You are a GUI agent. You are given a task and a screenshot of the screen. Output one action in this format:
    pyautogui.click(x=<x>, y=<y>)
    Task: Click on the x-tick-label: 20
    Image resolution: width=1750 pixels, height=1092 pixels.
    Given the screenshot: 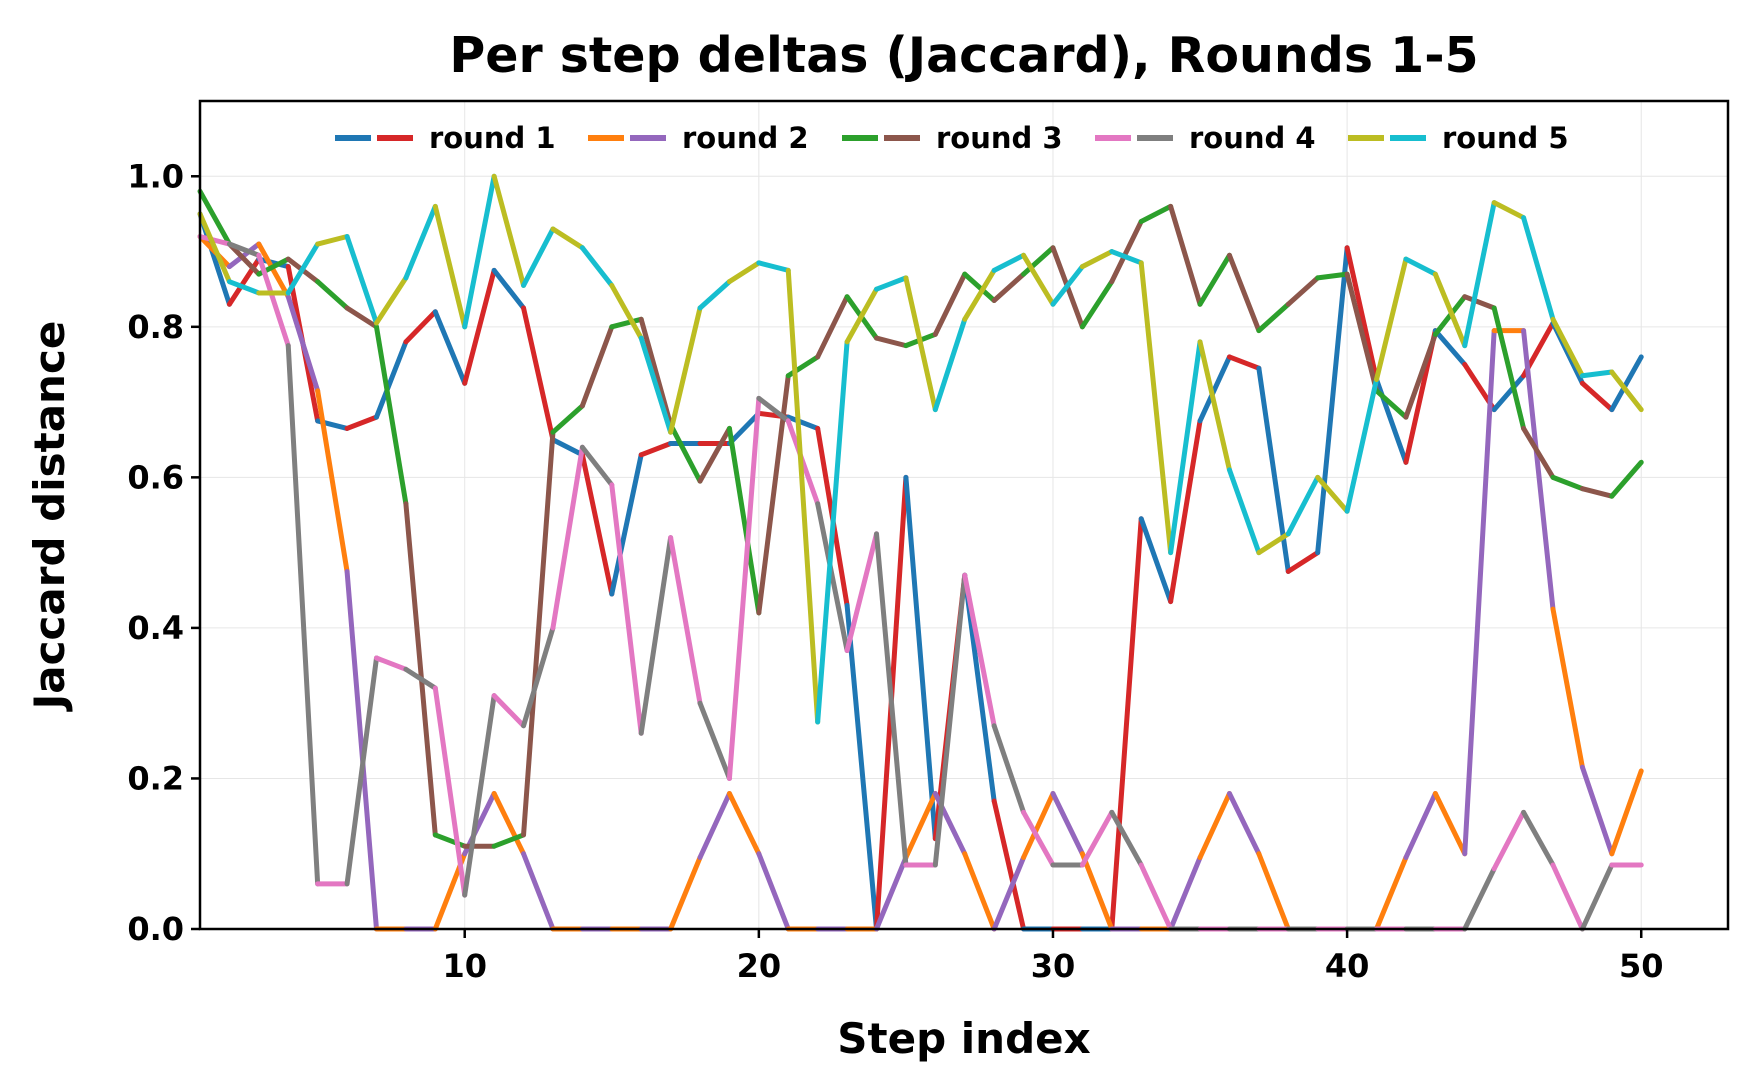 What is the action you would take?
    pyautogui.click(x=759, y=966)
    